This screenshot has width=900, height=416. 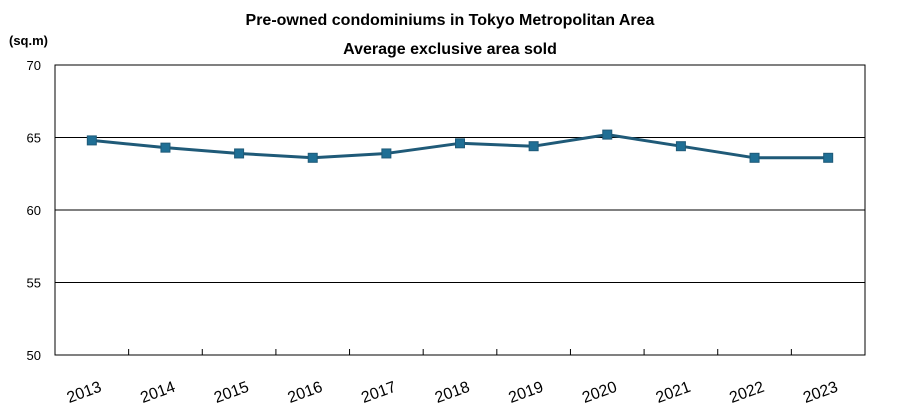 I want to click on y-tick-label: 60, so click(x=34, y=210).